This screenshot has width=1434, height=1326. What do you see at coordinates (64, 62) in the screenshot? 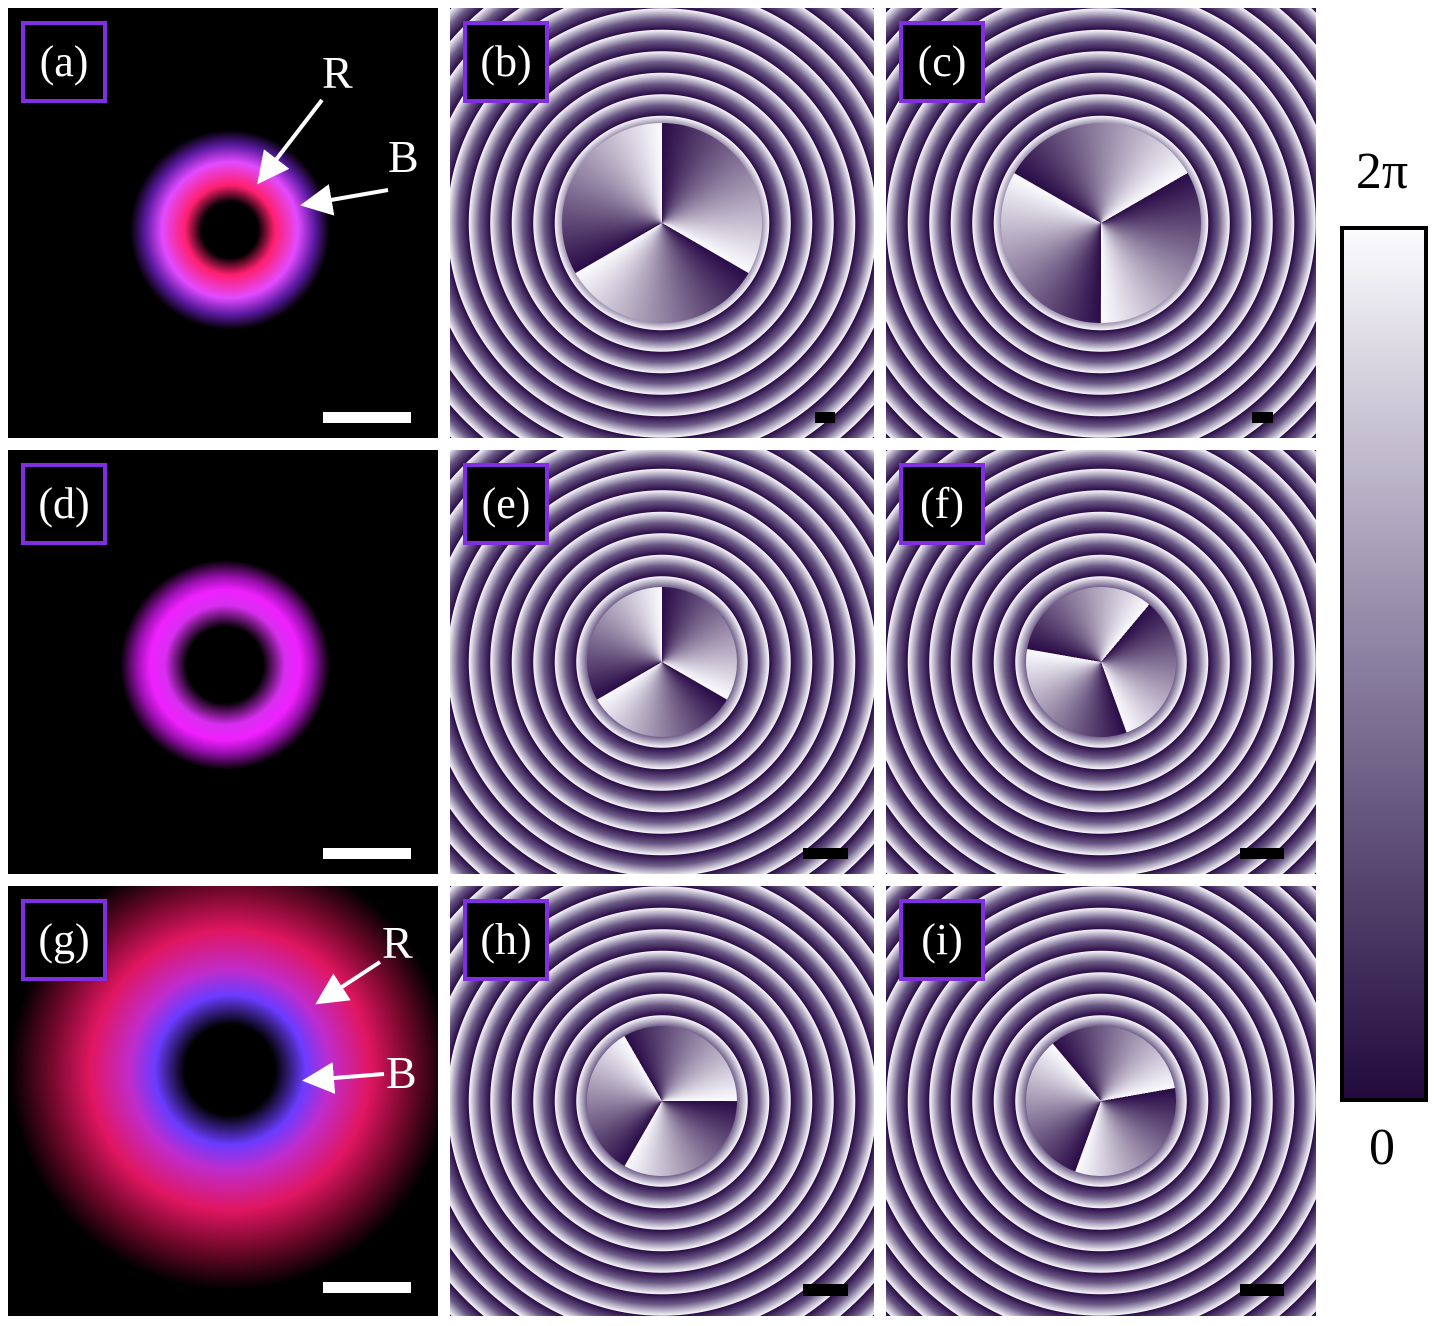
I see `panel-label: (a)` at bounding box center [64, 62].